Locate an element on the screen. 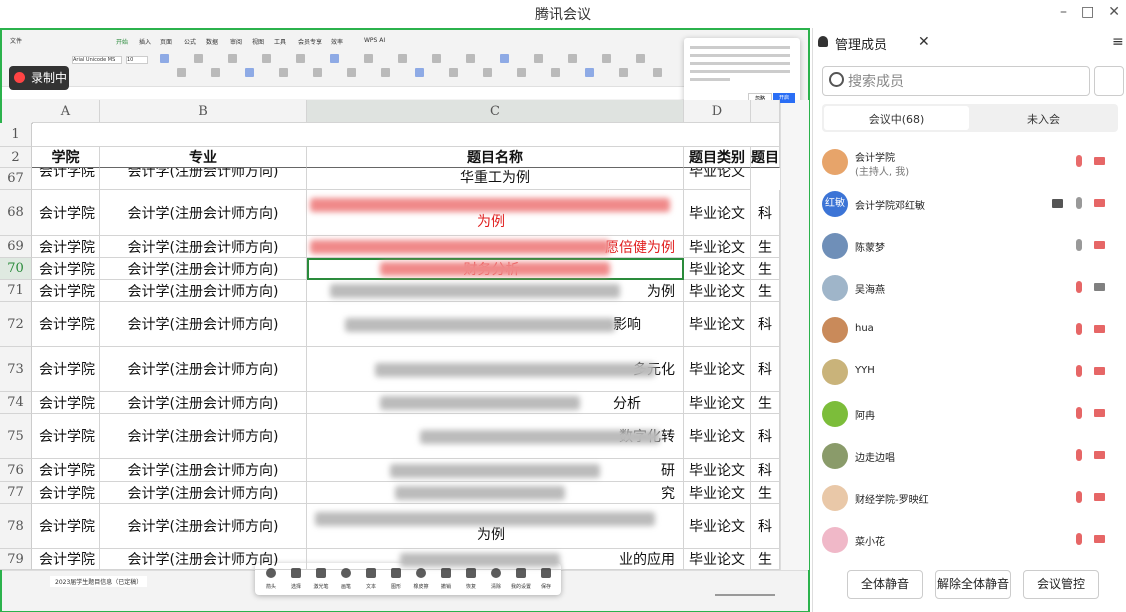 This screenshot has width=1126, height=612. row-number: 74 is located at coordinates (16, 403).